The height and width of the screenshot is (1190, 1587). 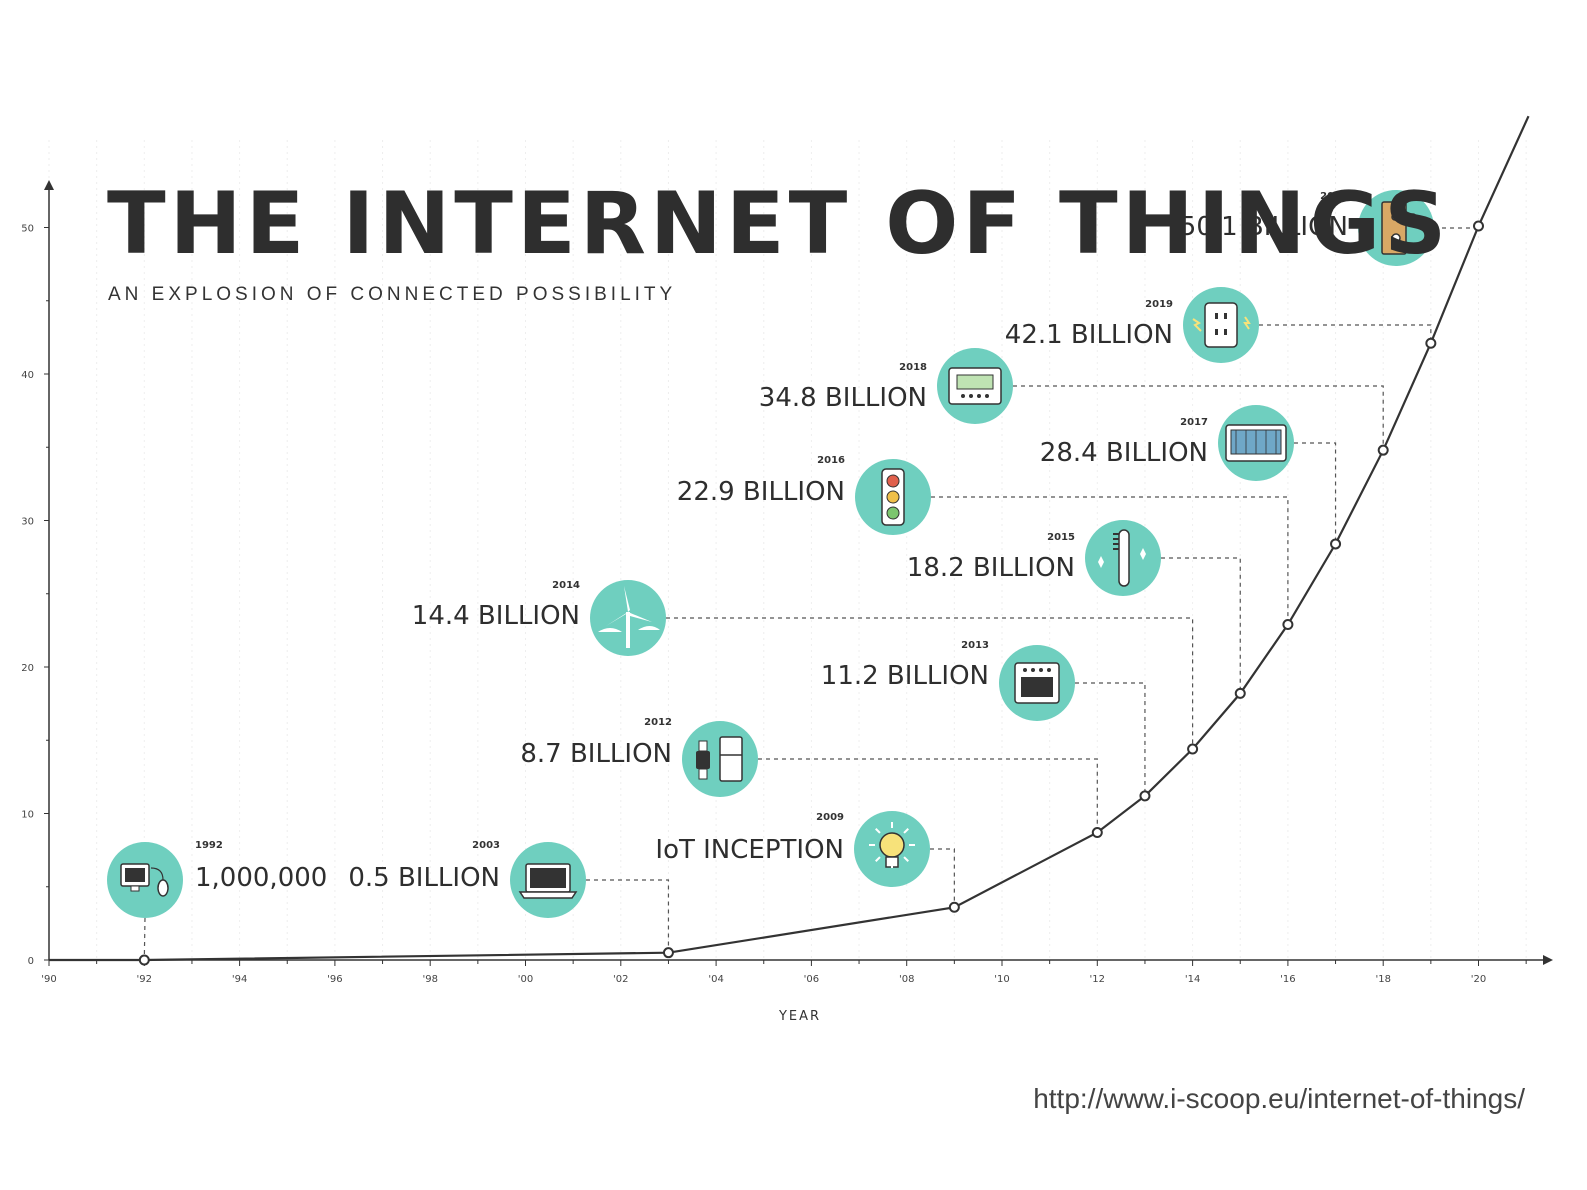 I want to click on milestone-value: 50.1 BILLION, so click(x=1264, y=227).